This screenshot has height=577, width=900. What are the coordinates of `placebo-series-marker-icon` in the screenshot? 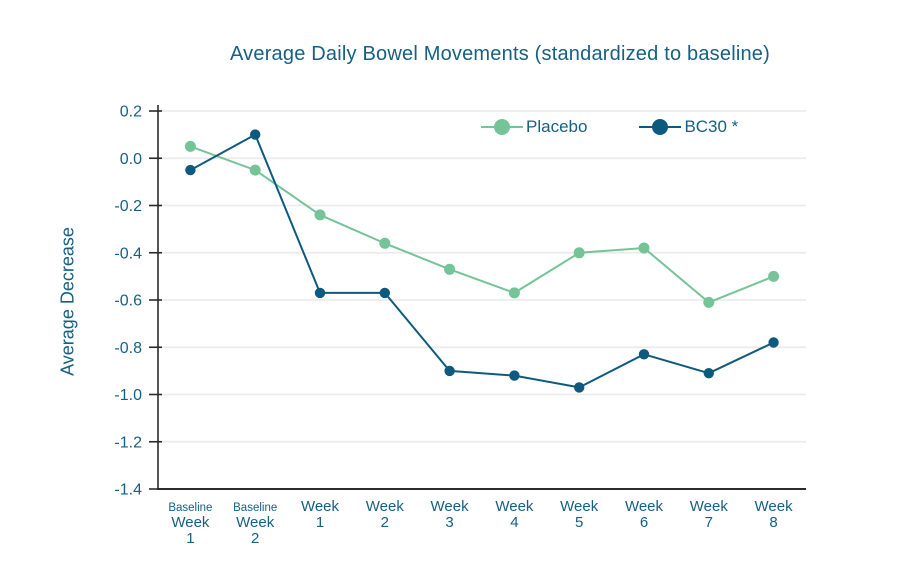 It's located at (502, 127).